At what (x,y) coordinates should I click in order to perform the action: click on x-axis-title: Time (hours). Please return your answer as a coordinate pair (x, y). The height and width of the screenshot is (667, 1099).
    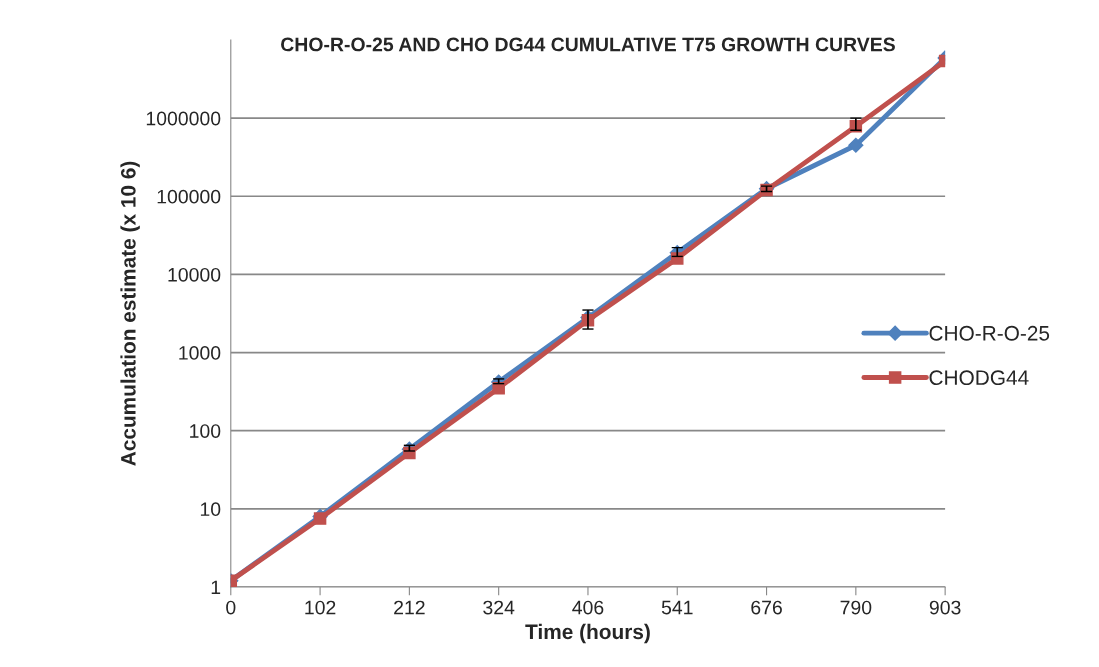
    Looking at the image, I should click on (587, 633).